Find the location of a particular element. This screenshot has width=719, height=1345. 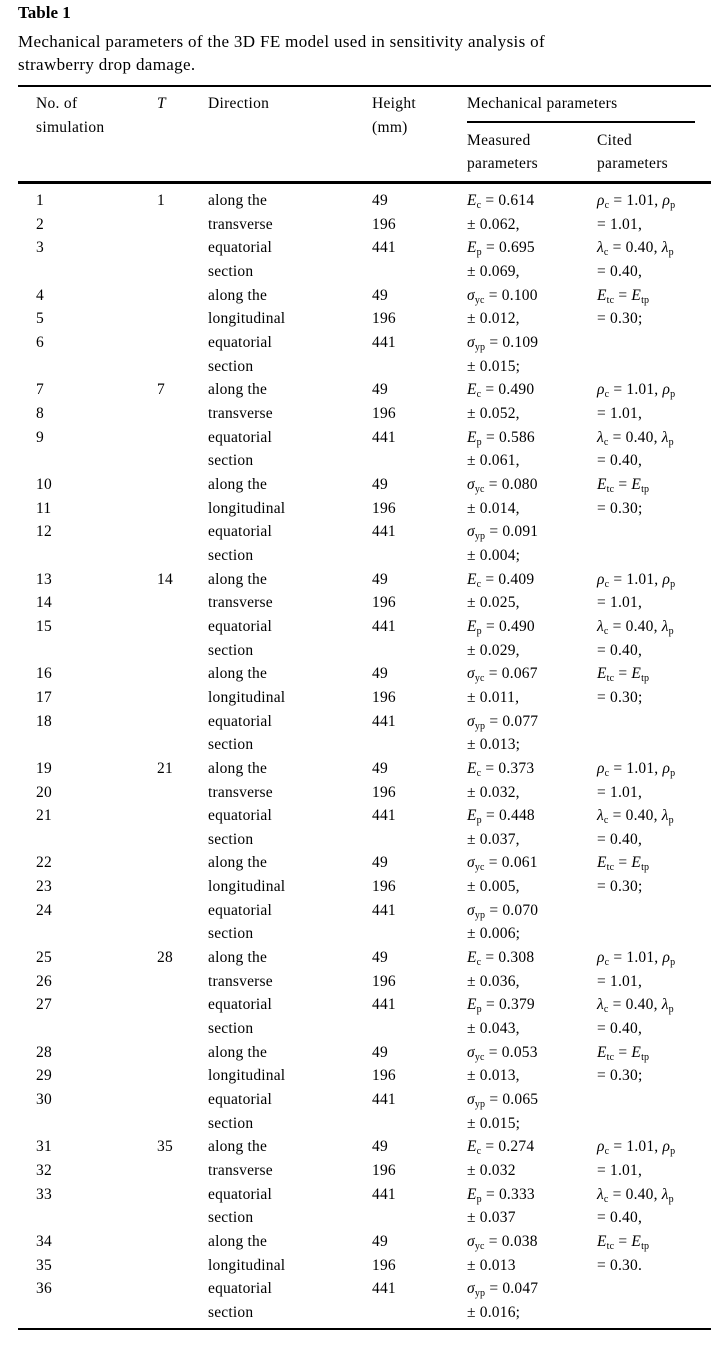

simulation-number: 12 is located at coordinates (44, 532).